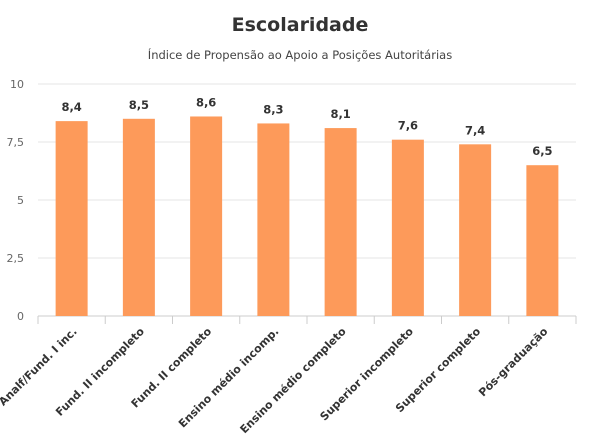  What do you see at coordinates (306, 126) in the screenshot?
I see `data-labels: 8,4 8,5 8,6 8,3 8,1 7,6 7,4 6,5` at bounding box center [306, 126].